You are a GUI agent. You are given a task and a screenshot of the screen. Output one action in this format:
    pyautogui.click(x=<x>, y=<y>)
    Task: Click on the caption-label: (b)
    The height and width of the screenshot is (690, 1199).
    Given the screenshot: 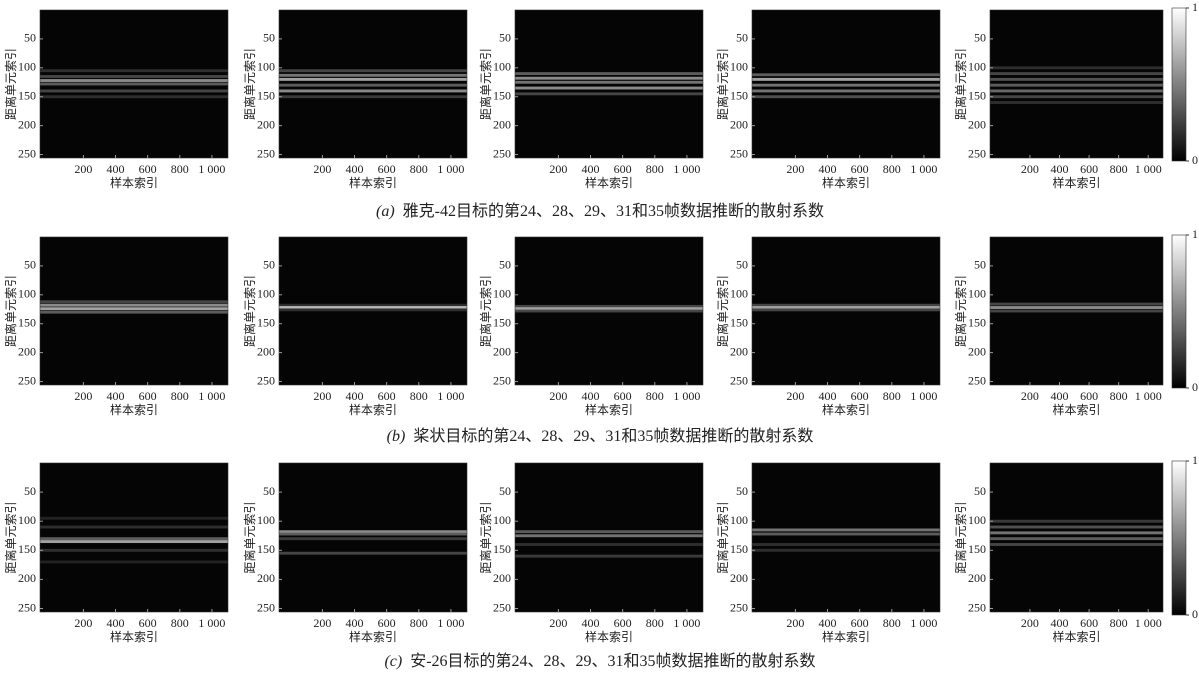 What is the action you would take?
    pyautogui.click(x=396, y=436)
    